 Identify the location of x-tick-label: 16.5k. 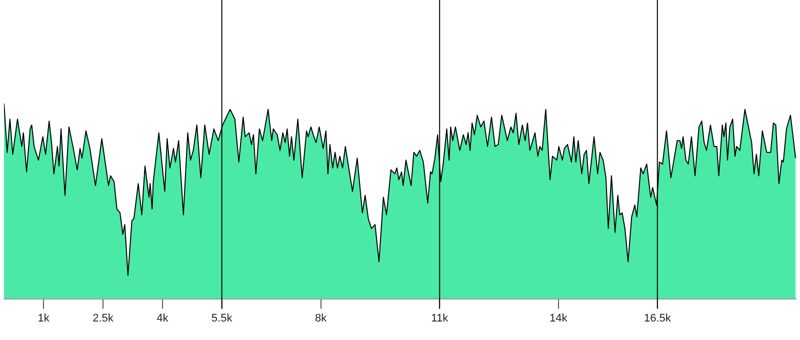
(658, 318).